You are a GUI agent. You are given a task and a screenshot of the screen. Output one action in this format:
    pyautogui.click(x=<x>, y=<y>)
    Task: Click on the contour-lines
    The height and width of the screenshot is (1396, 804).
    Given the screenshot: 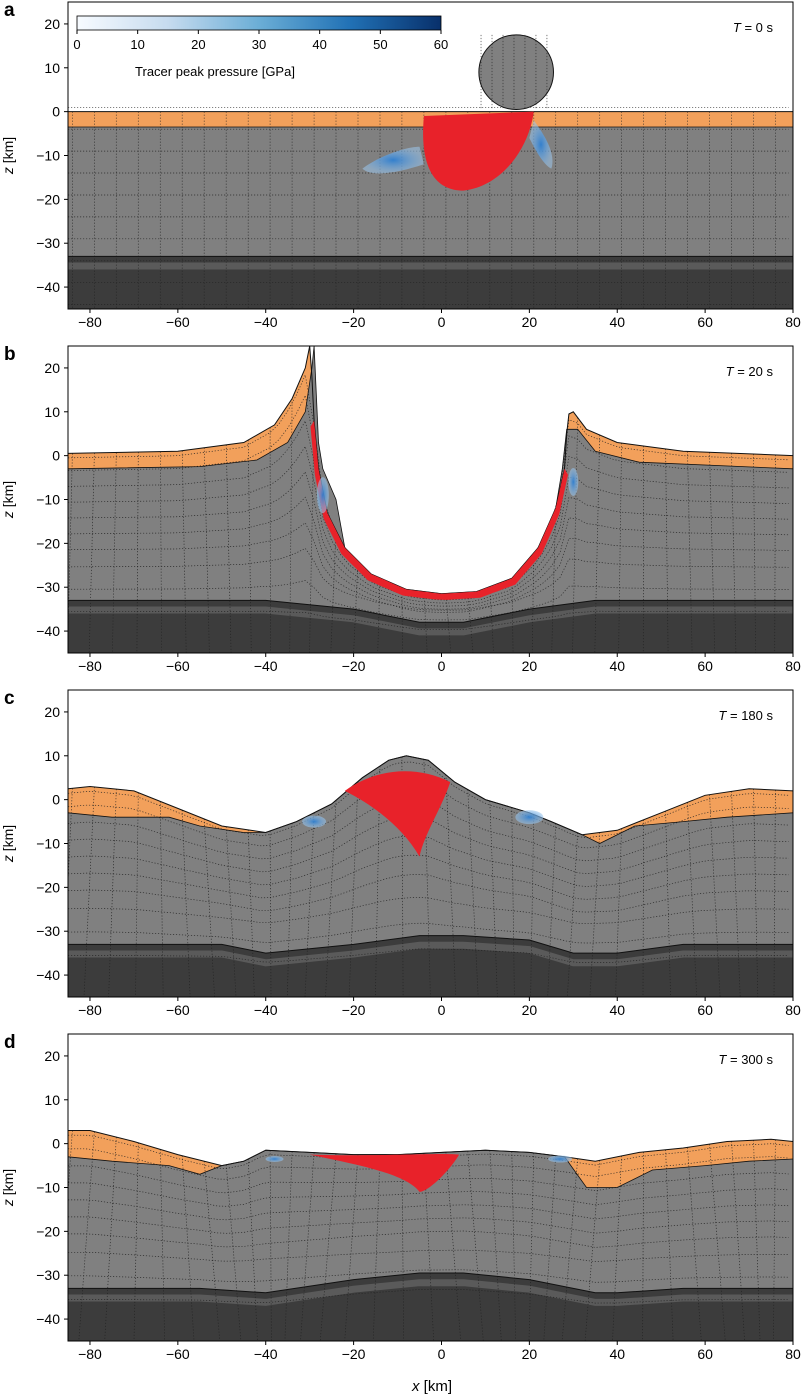 What is the action you would take?
    pyautogui.click(x=430, y=854)
    